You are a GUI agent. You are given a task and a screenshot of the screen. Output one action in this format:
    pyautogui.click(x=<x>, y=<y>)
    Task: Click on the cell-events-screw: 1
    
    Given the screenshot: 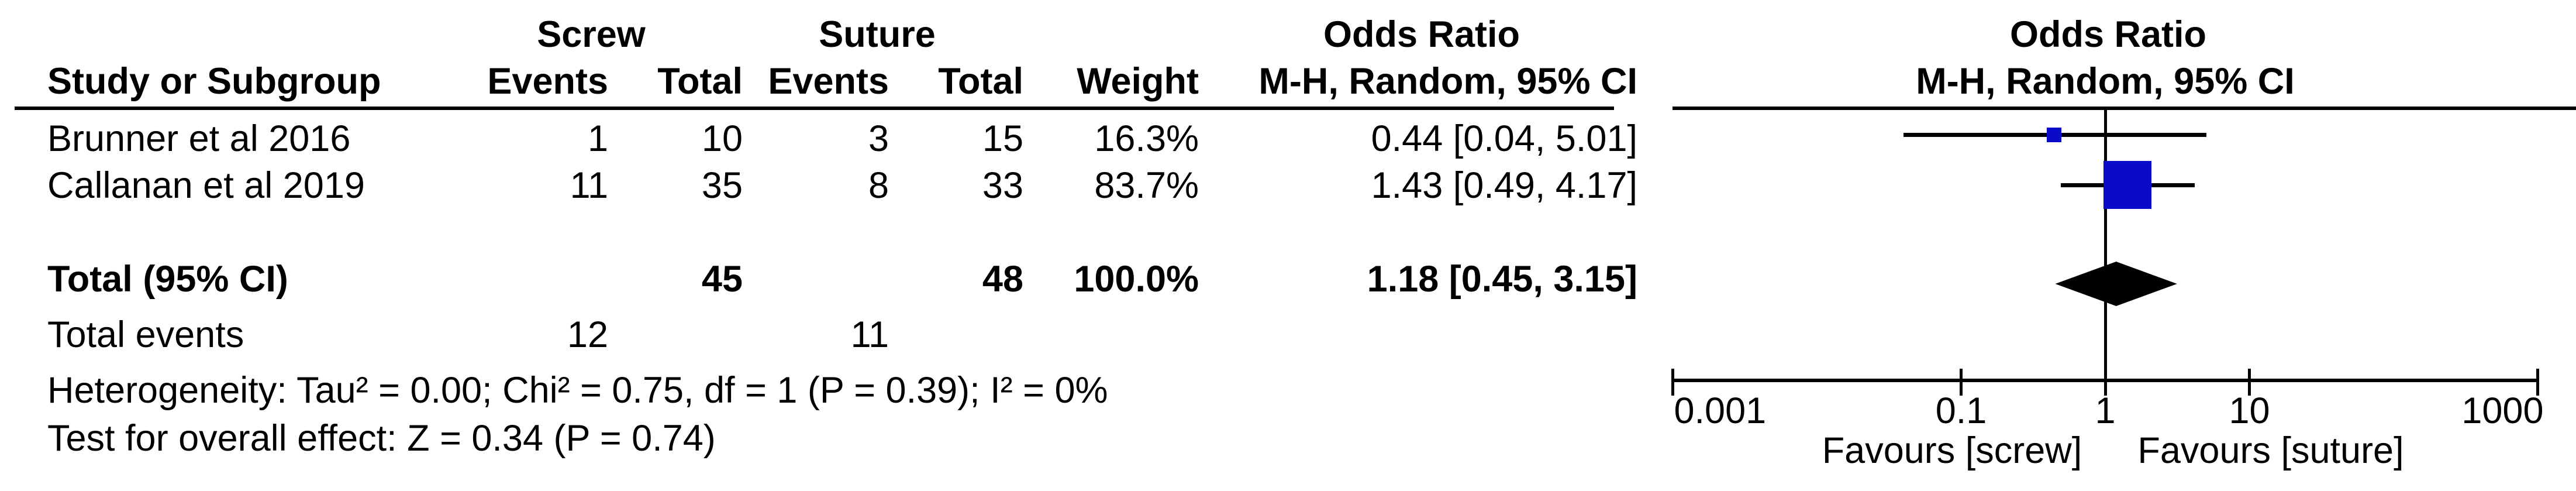 What is the action you would take?
    pyautogui.click(x=597, y=138)
    